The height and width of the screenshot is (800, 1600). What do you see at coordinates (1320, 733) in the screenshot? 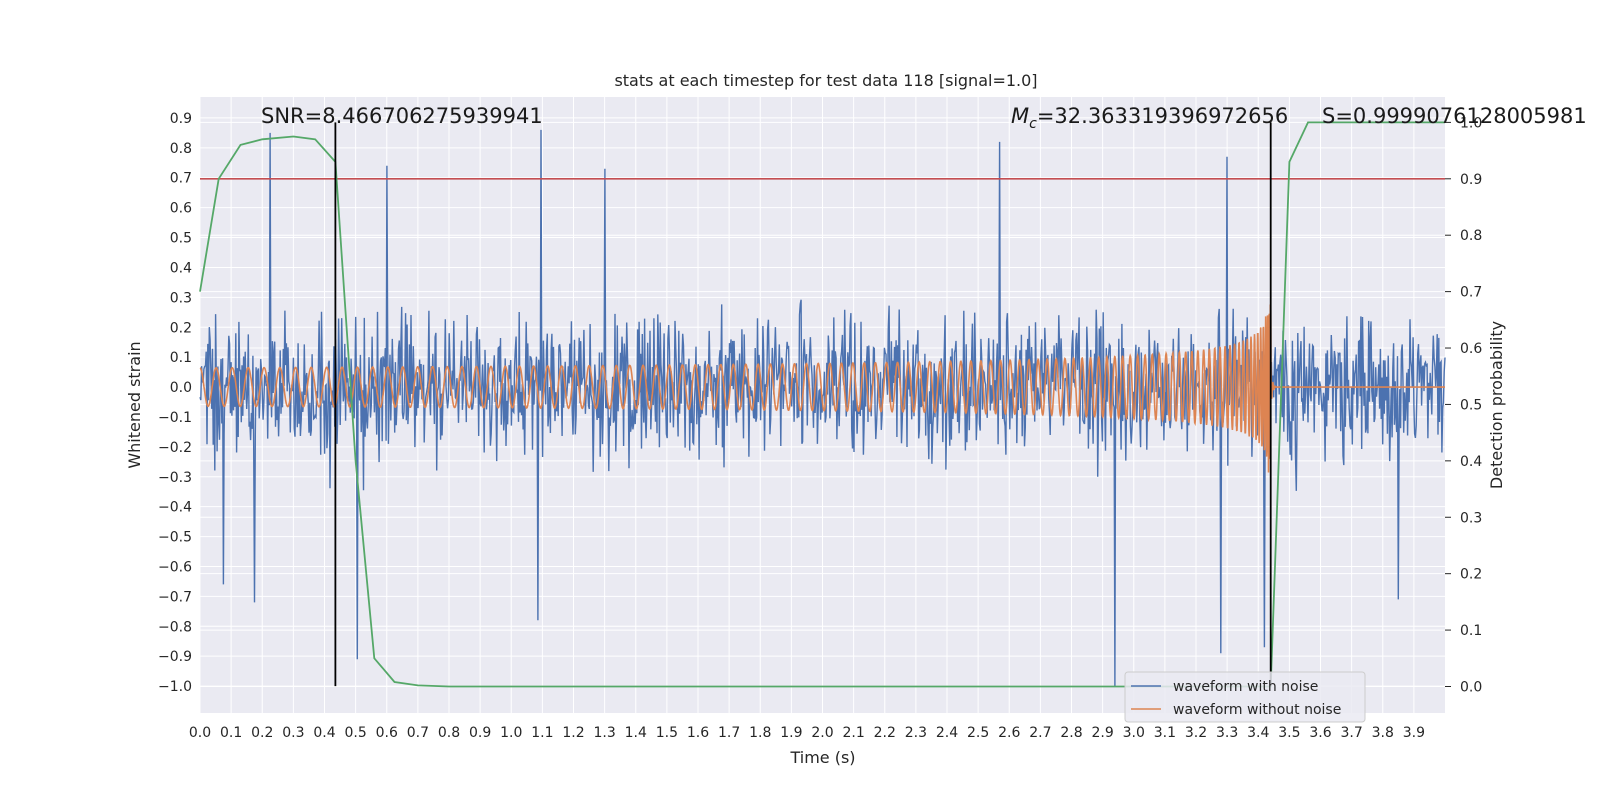
I see `x-tick-label: 3.6` at bounding box center [1320, 733].